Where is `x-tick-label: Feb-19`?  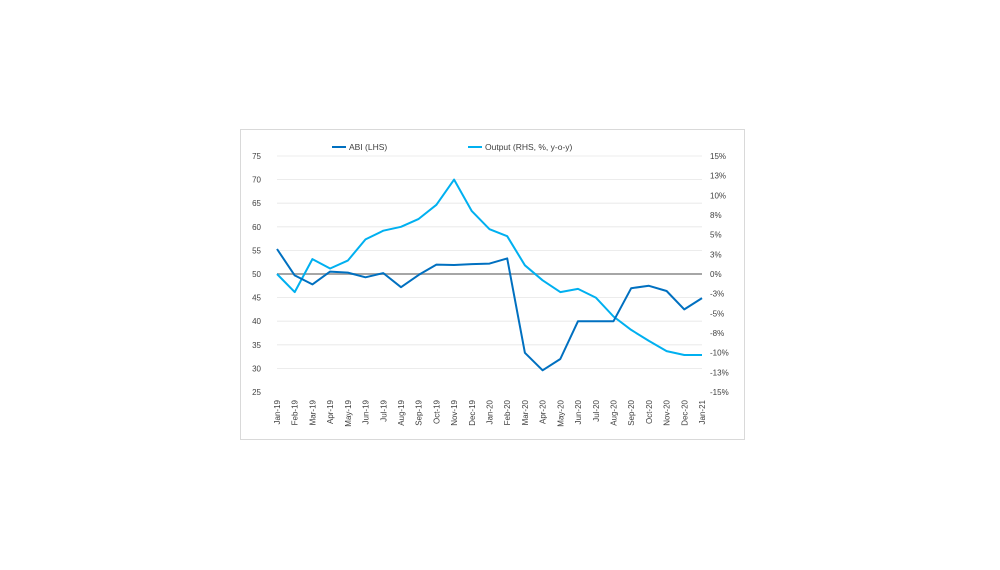 x-tick-label: Feb-19 is located at coordinates (295, 412).